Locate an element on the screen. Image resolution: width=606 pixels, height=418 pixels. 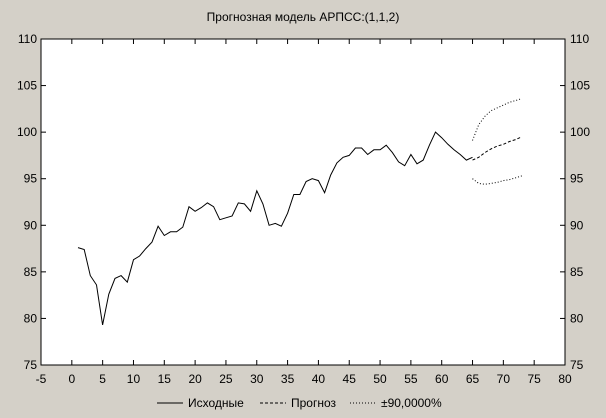
x-tick-label: -5 is located at coordinates (41, 379).